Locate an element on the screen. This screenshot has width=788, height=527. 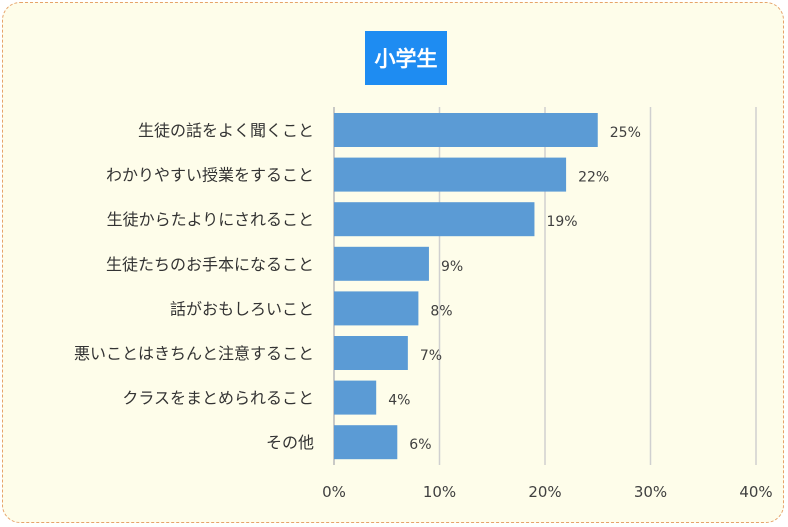
value-label: 22% is located at coordinates (593, 178).